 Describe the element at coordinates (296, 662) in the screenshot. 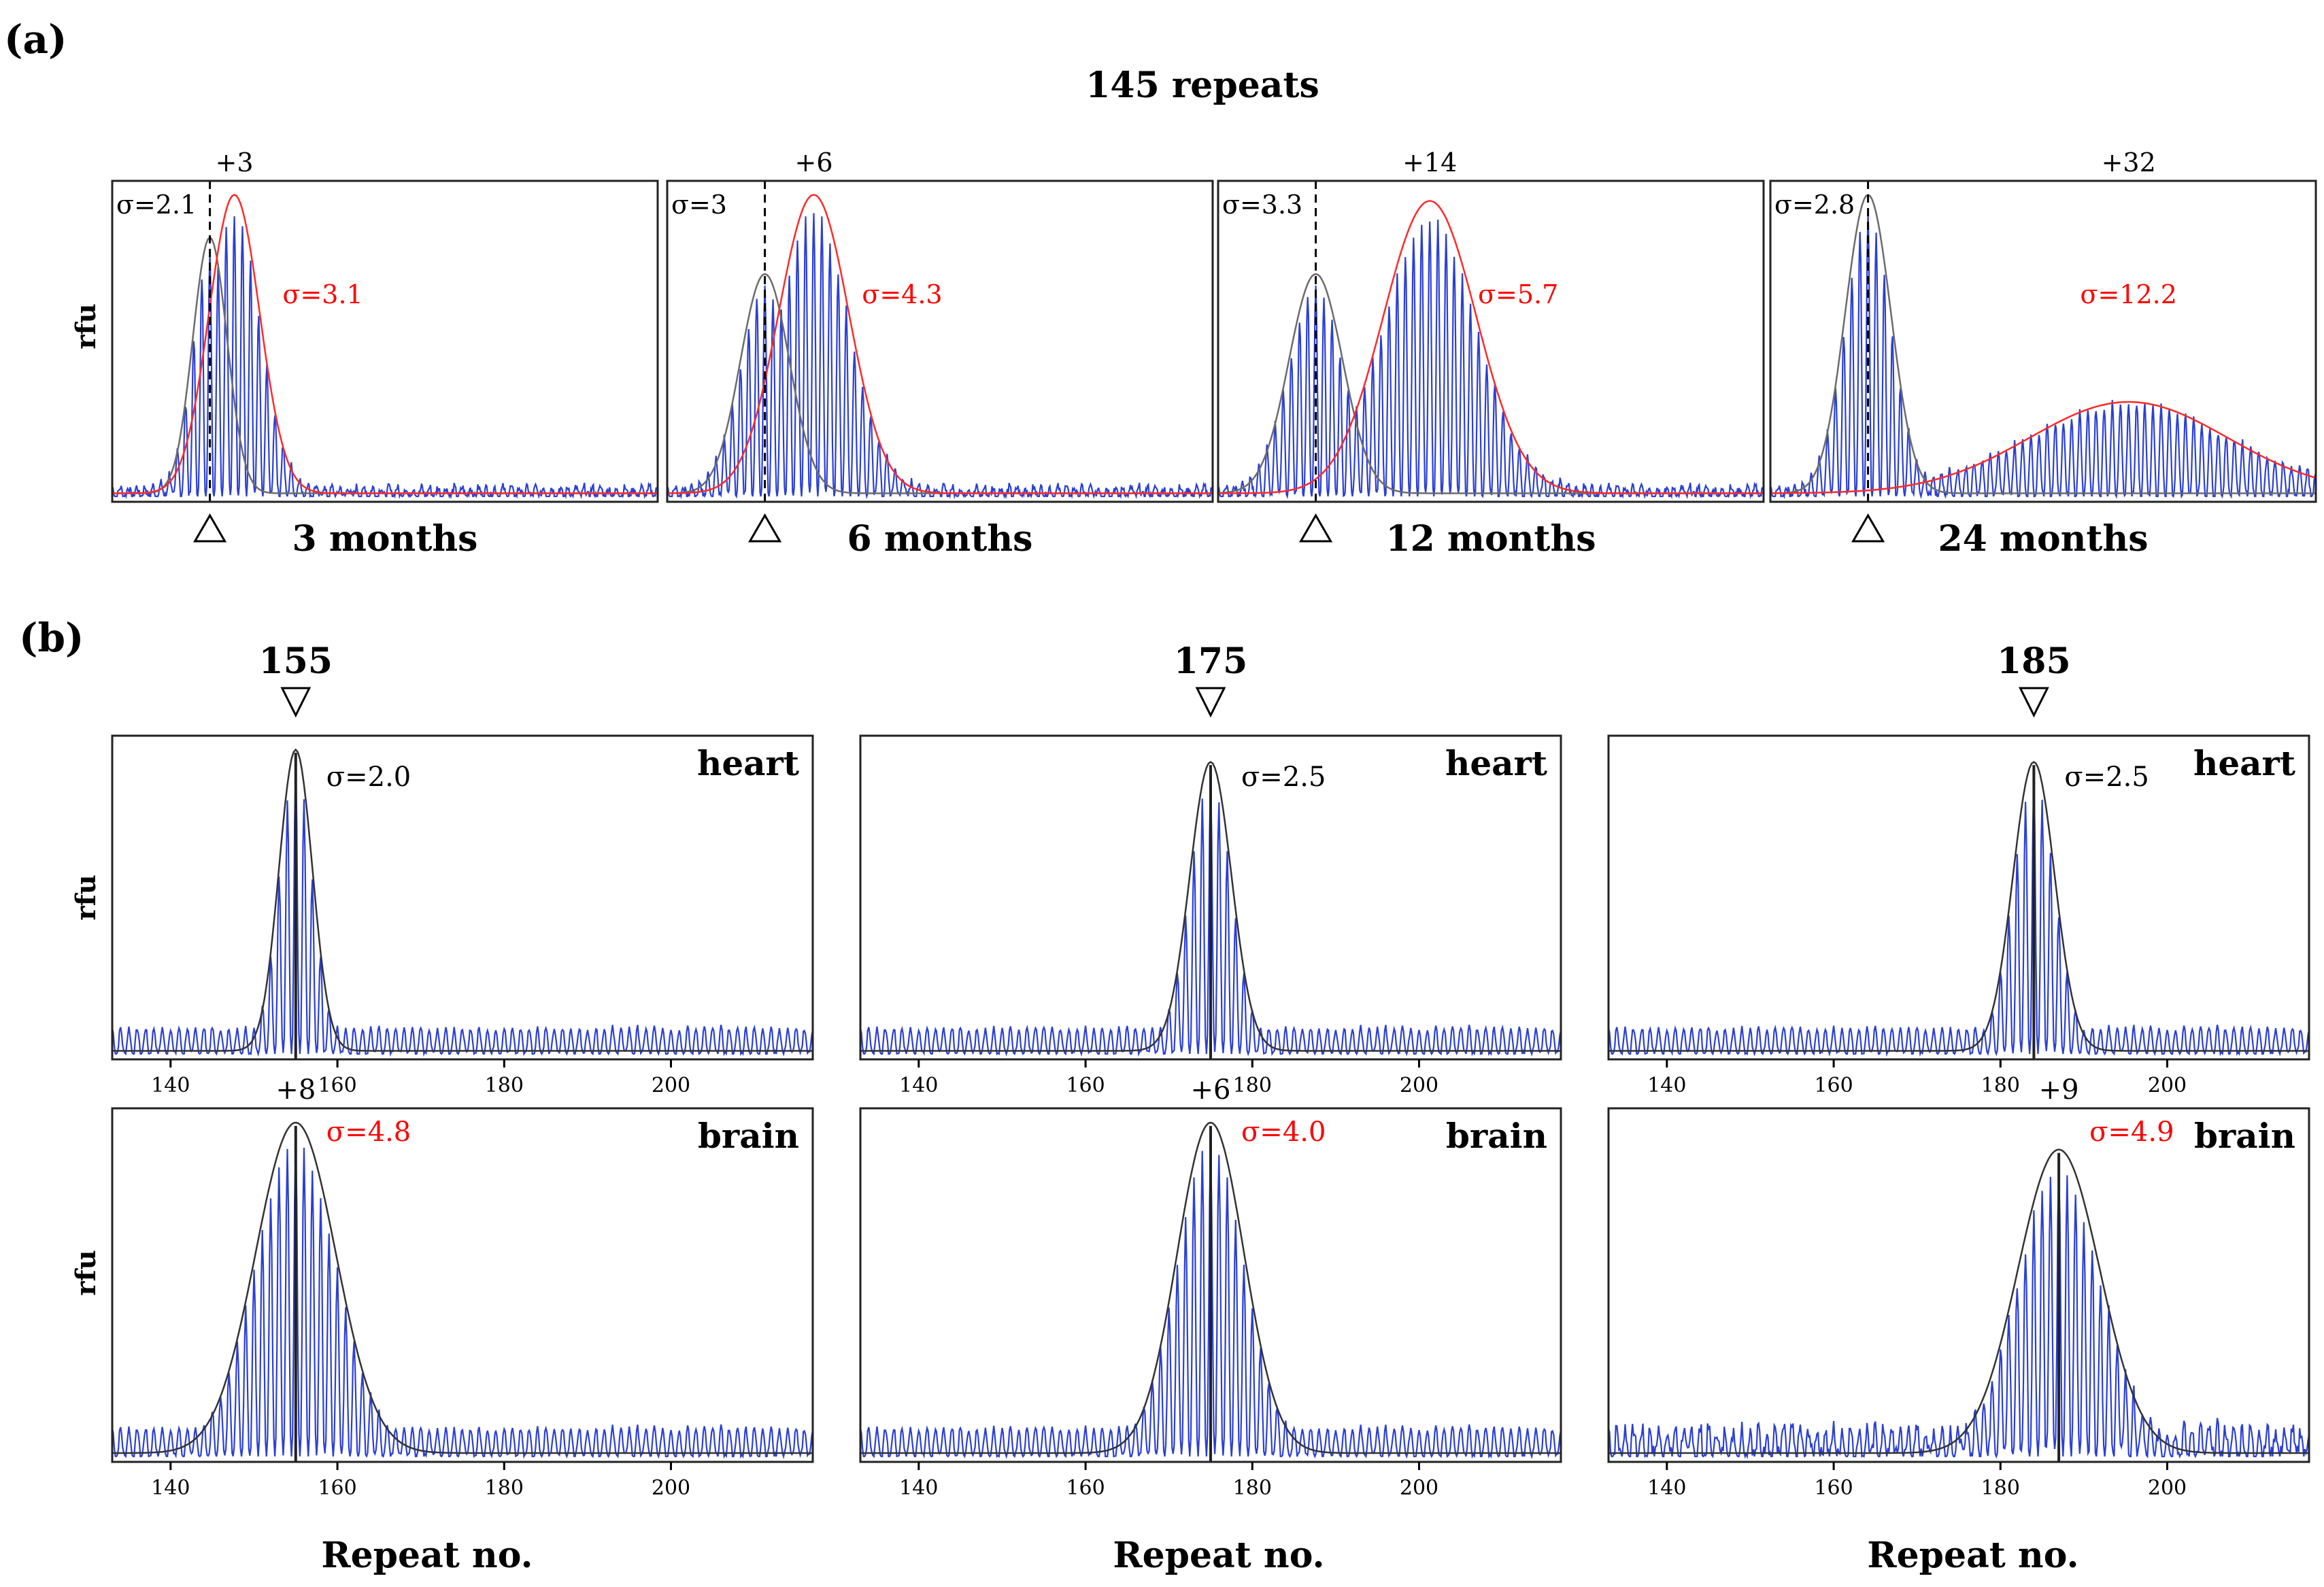

I see `column-repeat-label: 155` at that location.